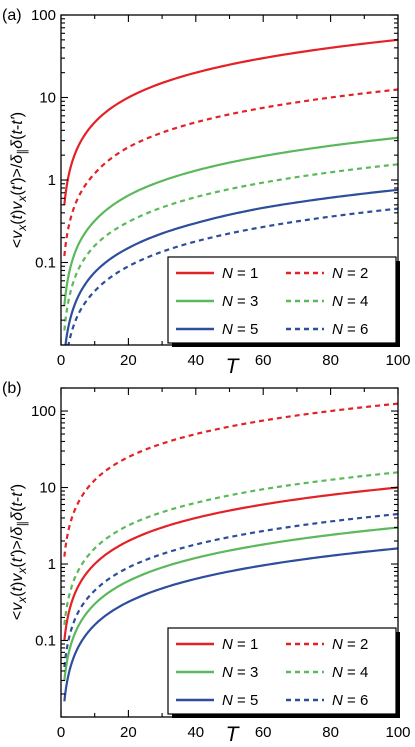  Describe the element at coordinates (12, 388) in the screenshot. I see `panel-label: (b)` at that location.